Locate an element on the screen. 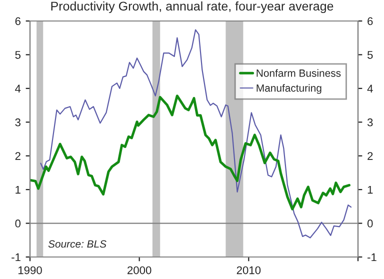 The width and height of the screenshot is (384, 279). x-tick-label: 2010 is located at coordinates (248, 270).